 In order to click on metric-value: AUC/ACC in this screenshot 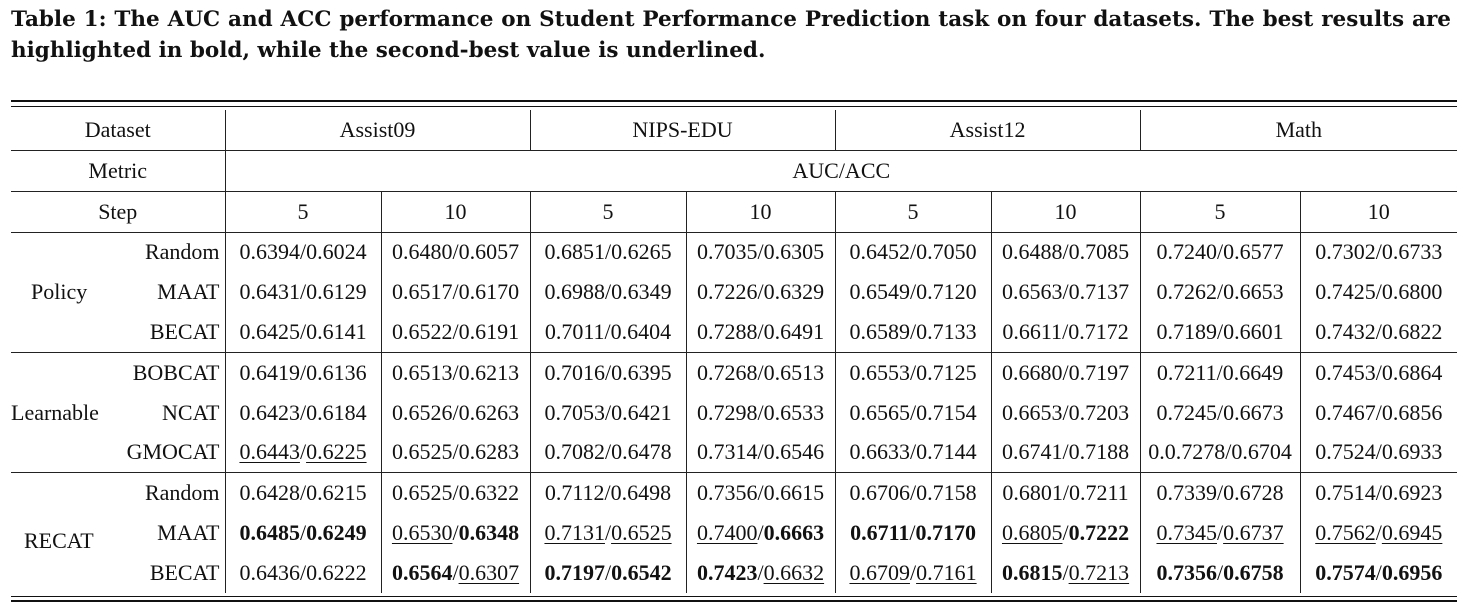, I will do `click(841, 171)`.